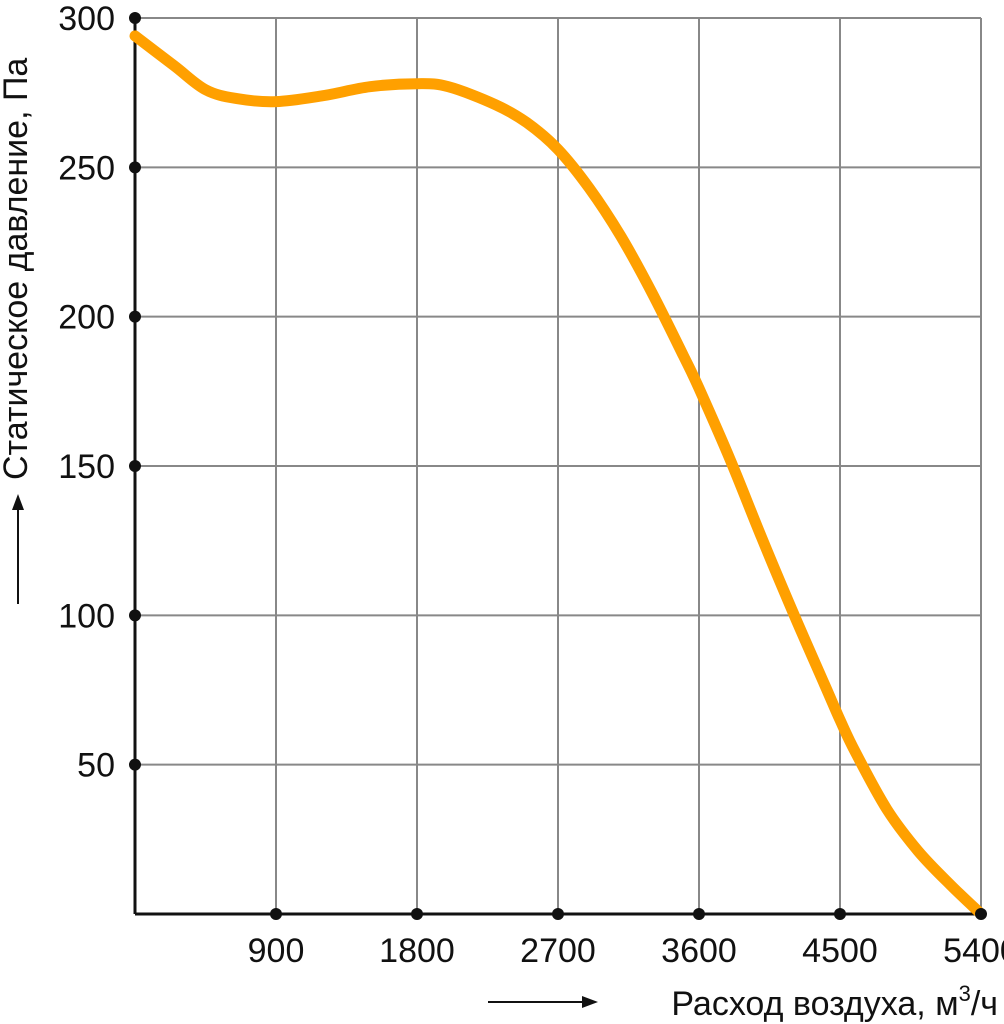  What do you see at coordinates (984, 1004) in the screenshot?
I see `x-axis-label-tail: /ч` at bounding box center [984, 1004].